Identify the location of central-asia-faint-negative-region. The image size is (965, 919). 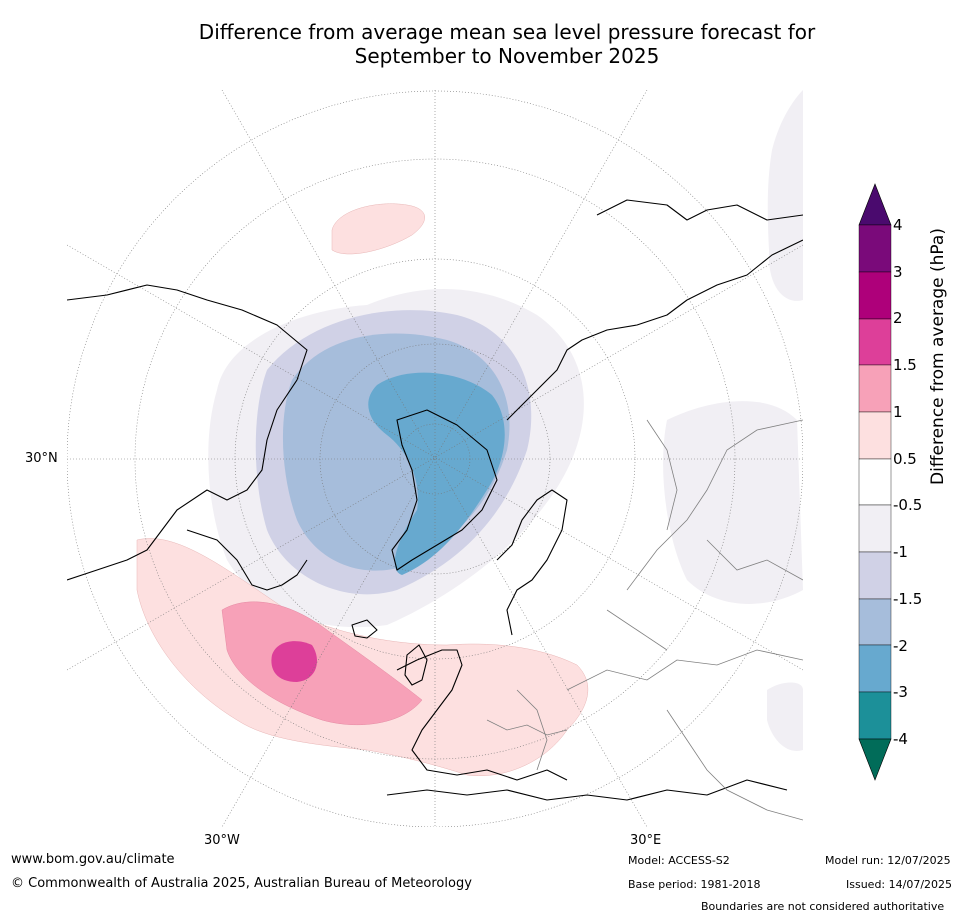
(785, 716).